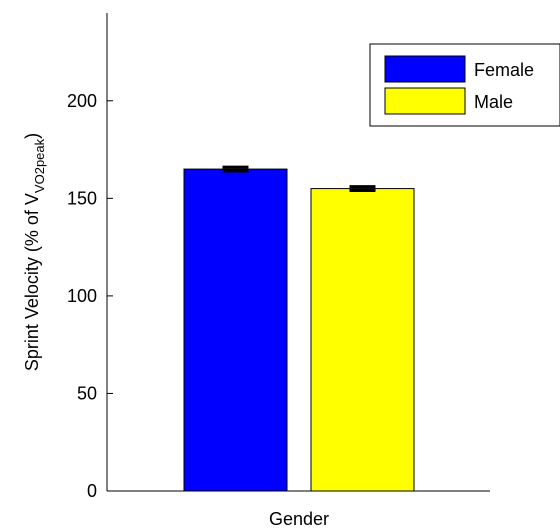 Image resolution: width=560 pixels, height=531 pixels. What do you see at coordinates (39, 165) in the screenshot?
I see `y-axis-label-subscript: VO2peak` at bounding box center [39, 165].